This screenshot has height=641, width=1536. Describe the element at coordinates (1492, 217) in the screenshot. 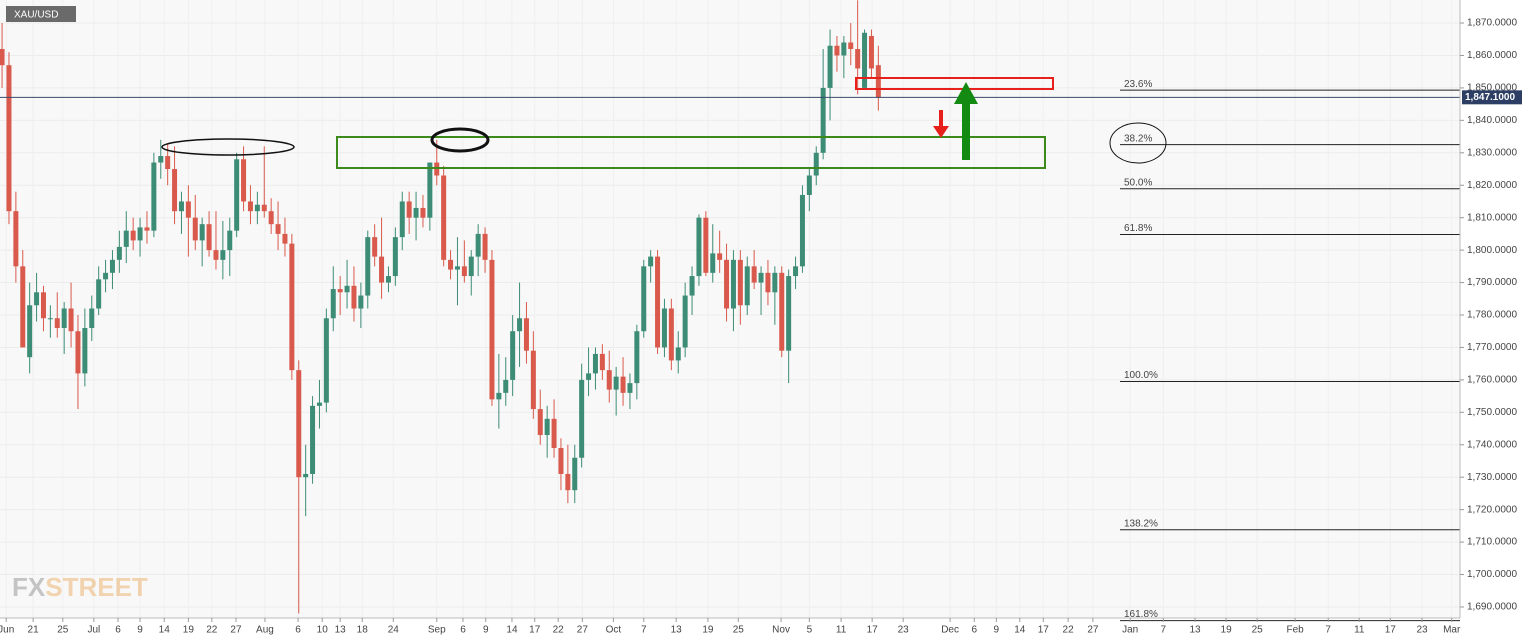

I see `y-tick-label: 1,810.0000` at that location.